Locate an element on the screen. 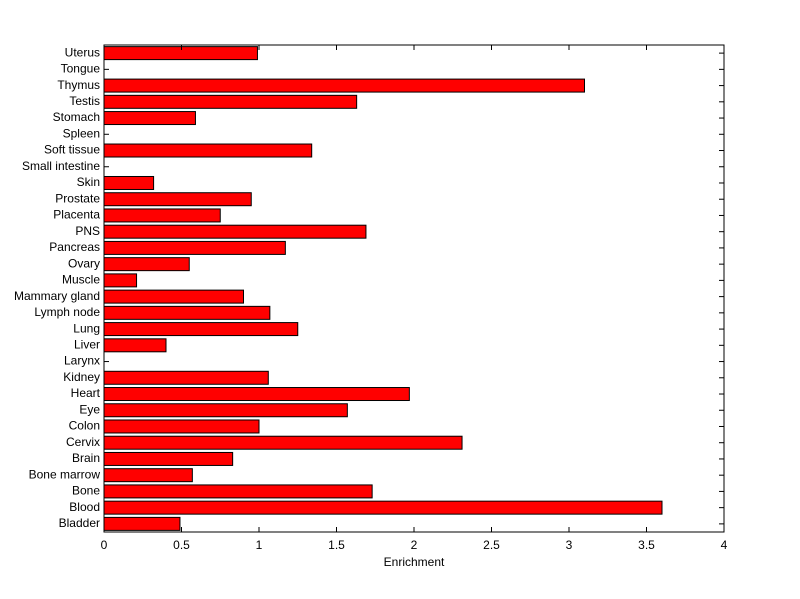 This screenshot has height=599, width=800. y-tick-label: Kidney is located at coordinates (81, 377).